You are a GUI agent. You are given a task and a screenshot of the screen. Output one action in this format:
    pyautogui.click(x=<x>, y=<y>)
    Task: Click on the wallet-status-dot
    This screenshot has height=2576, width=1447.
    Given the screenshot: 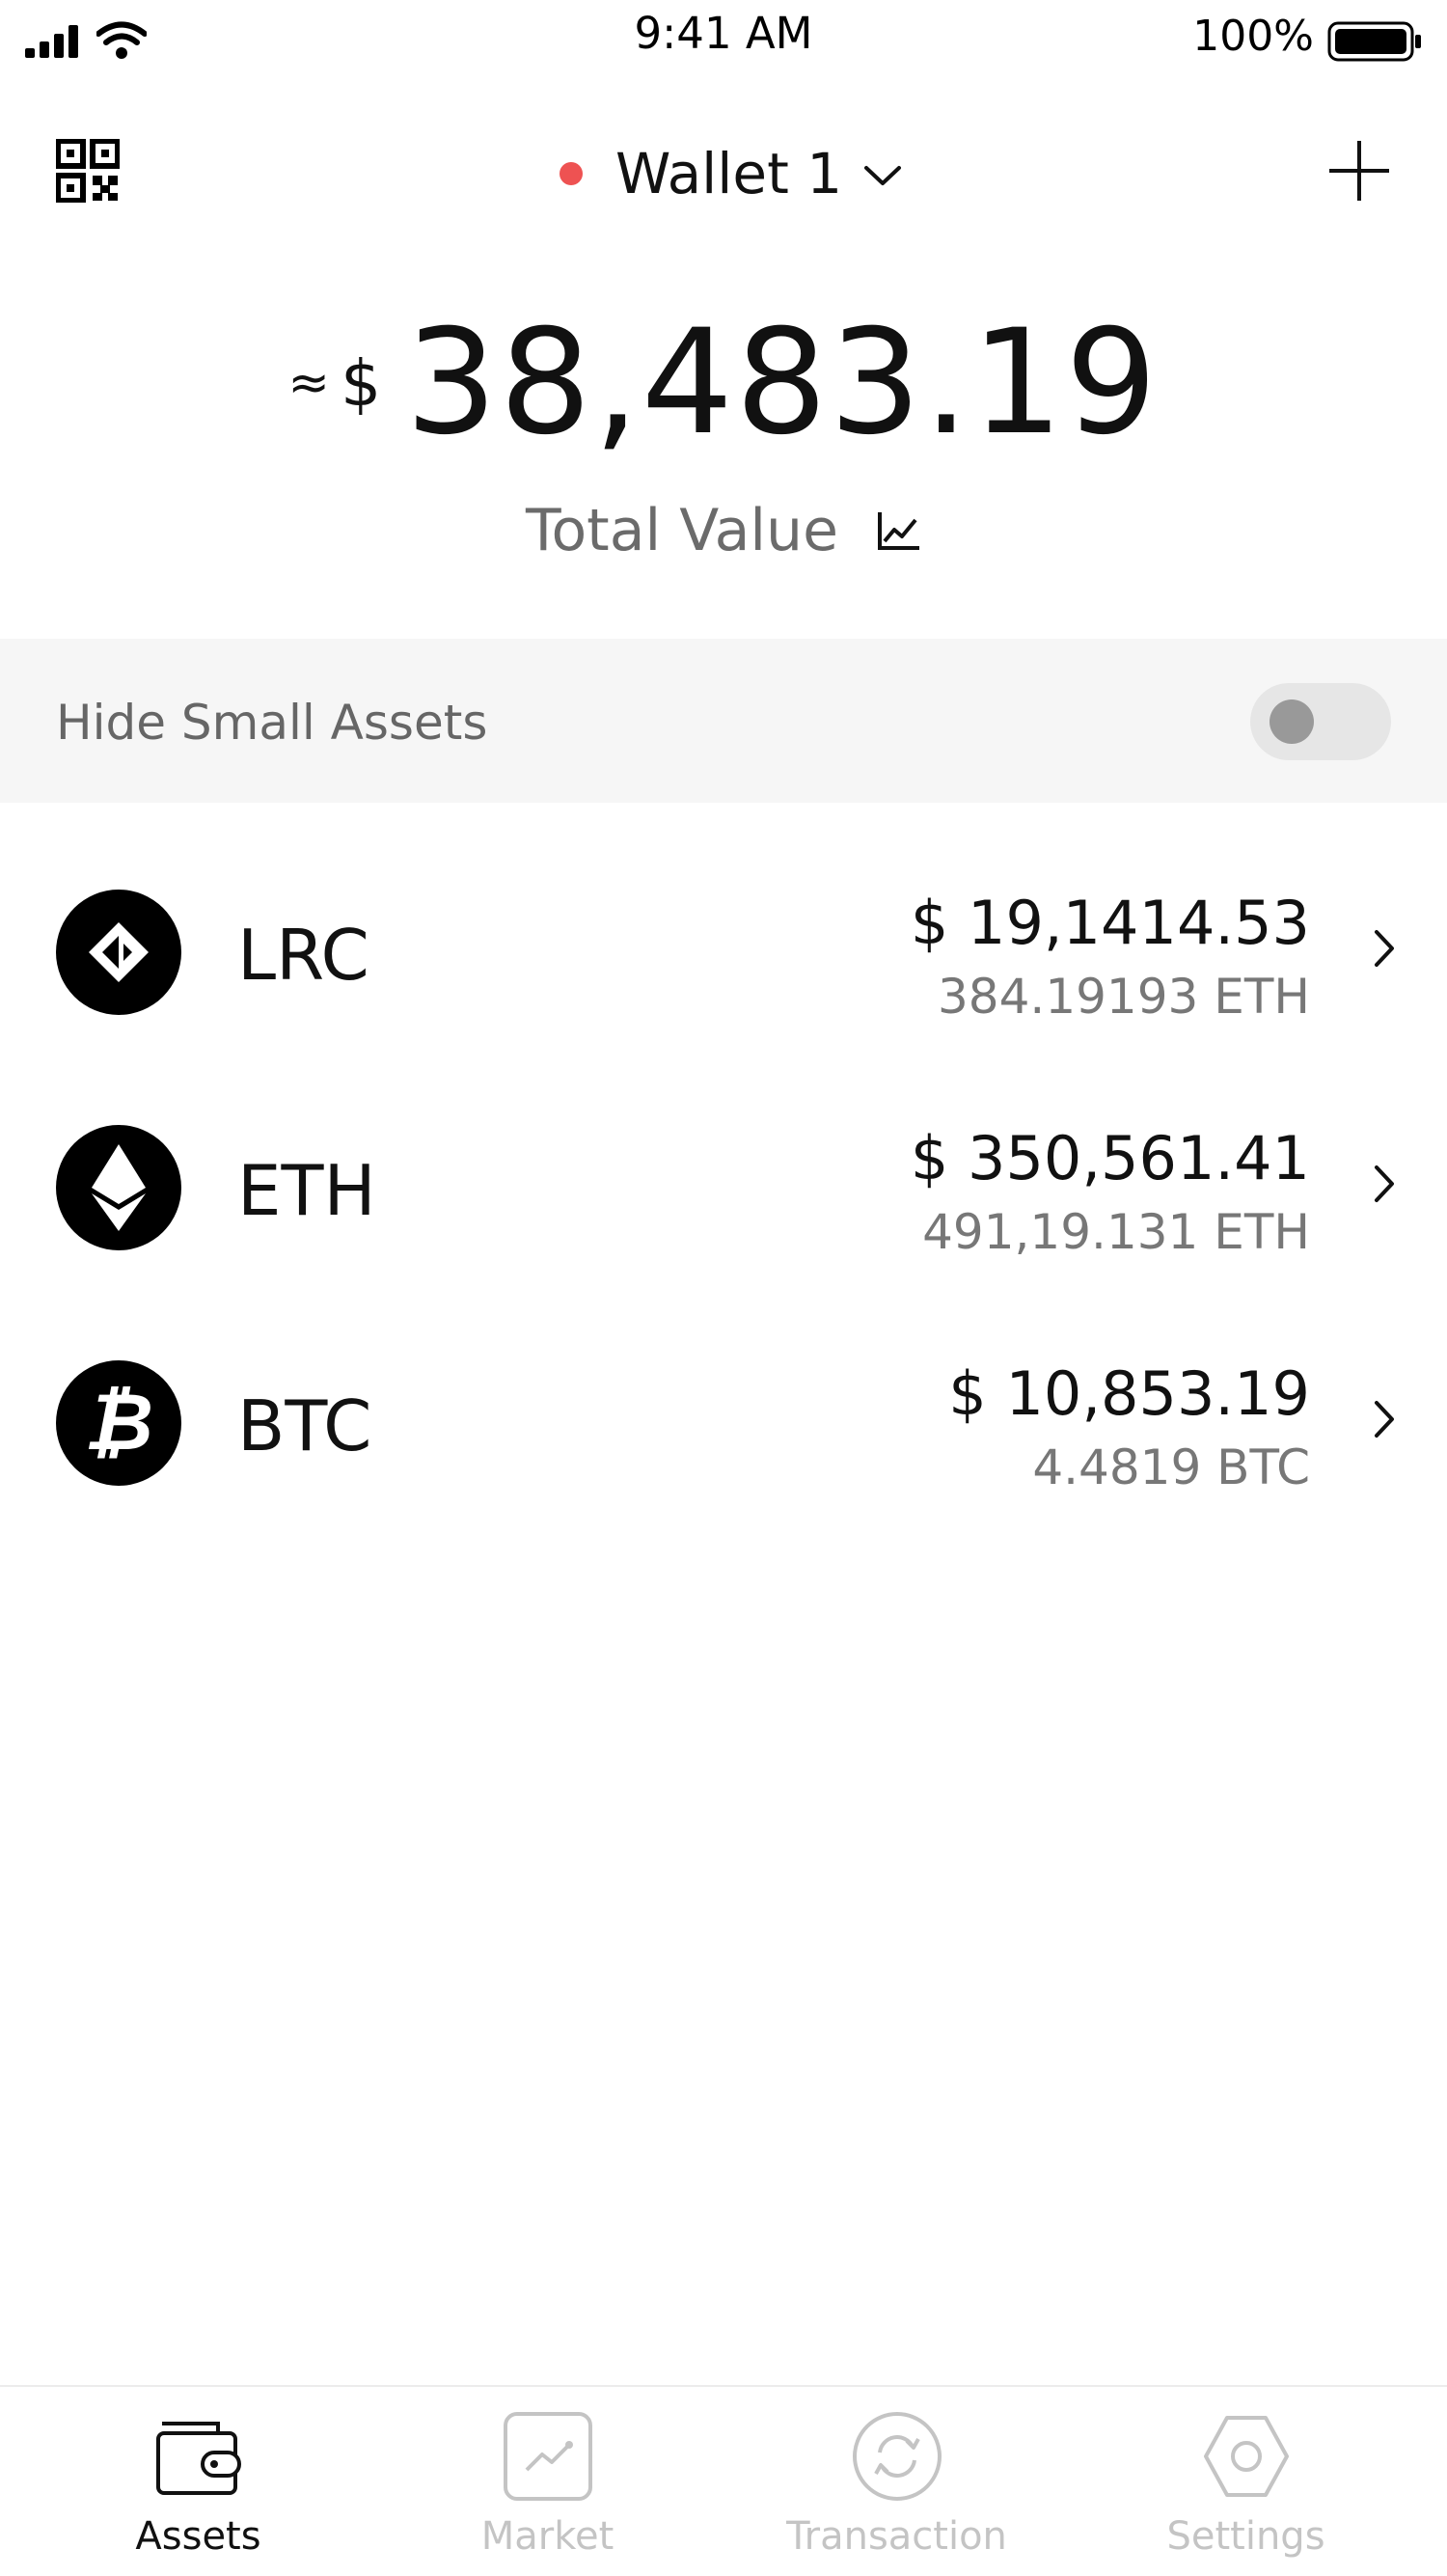 What is the action you would take?
    pyautogui.click(x=571, y=174)
    